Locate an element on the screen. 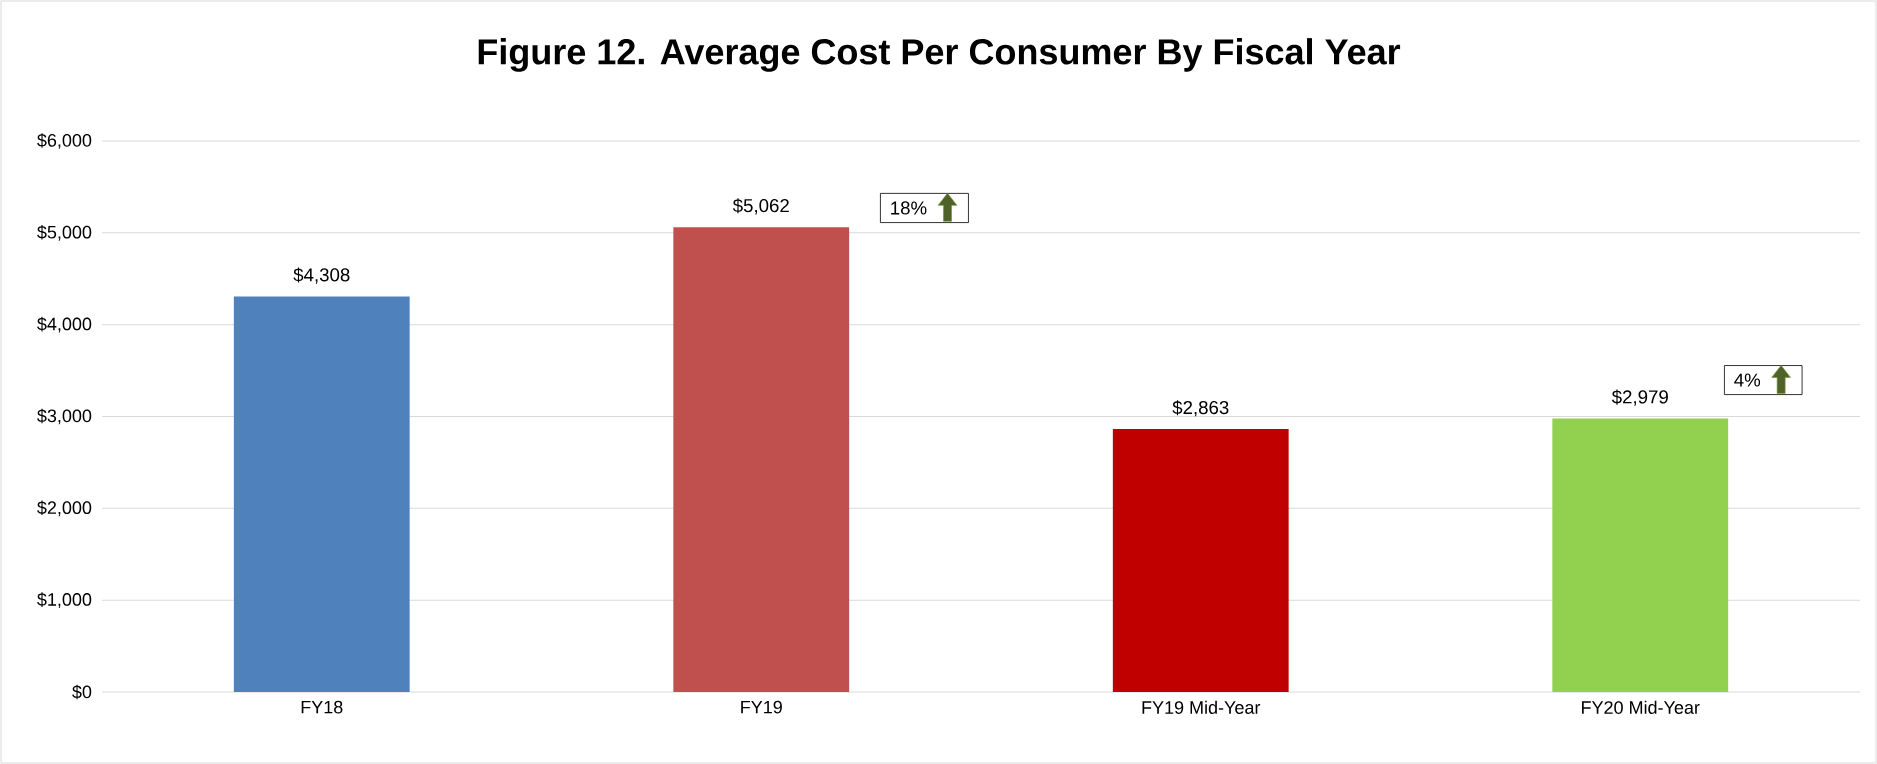  y-tick-label: $3,000 is located at coordinates (64, 416).